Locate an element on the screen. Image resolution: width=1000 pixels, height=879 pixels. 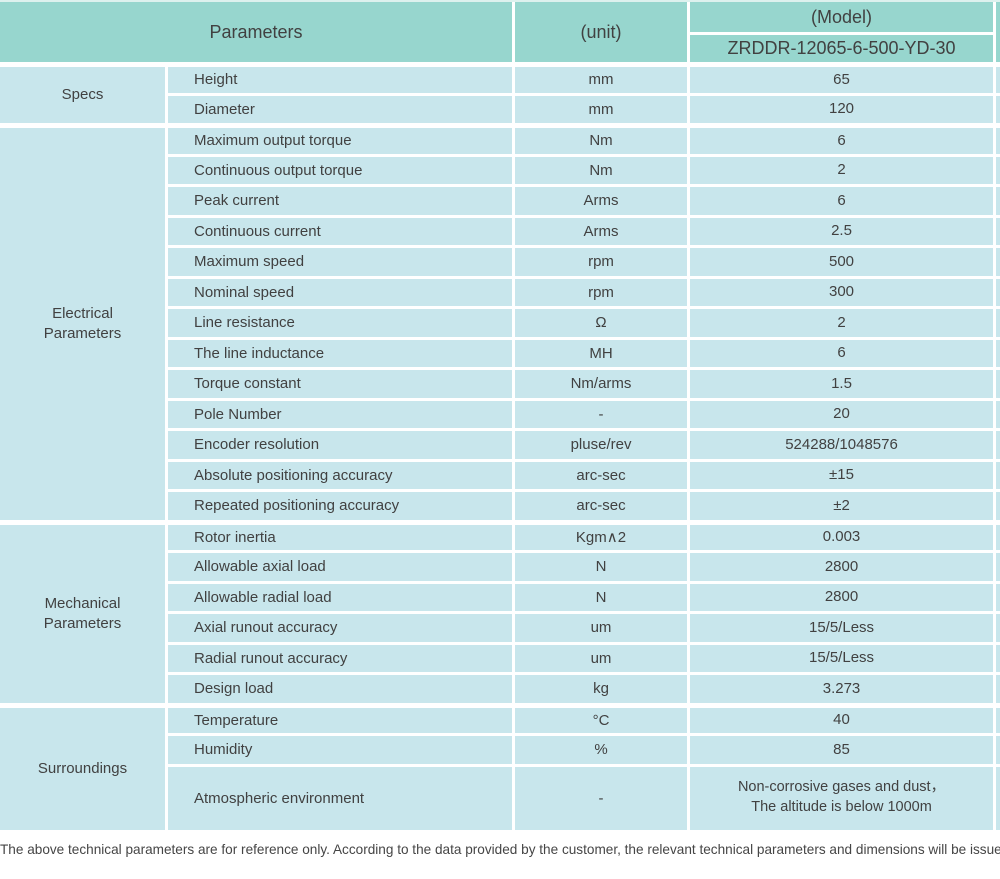
param-name-cell: Axial runout accuracy is located at coordinates (339, 629).